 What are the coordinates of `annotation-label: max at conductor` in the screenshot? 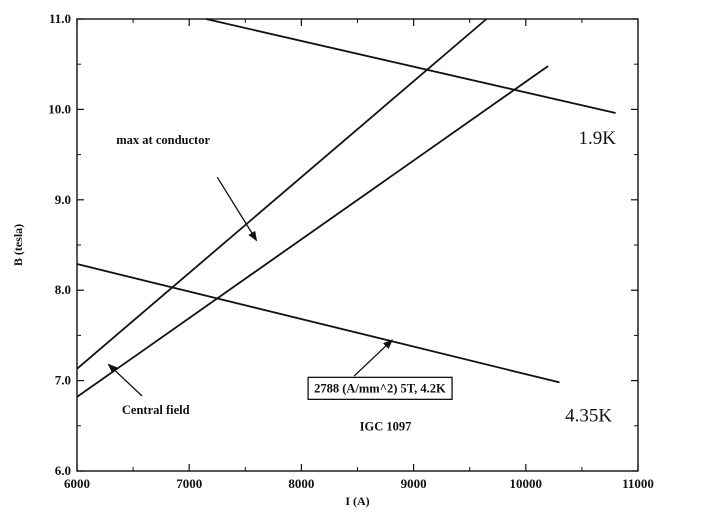 It's located at (163, 140).